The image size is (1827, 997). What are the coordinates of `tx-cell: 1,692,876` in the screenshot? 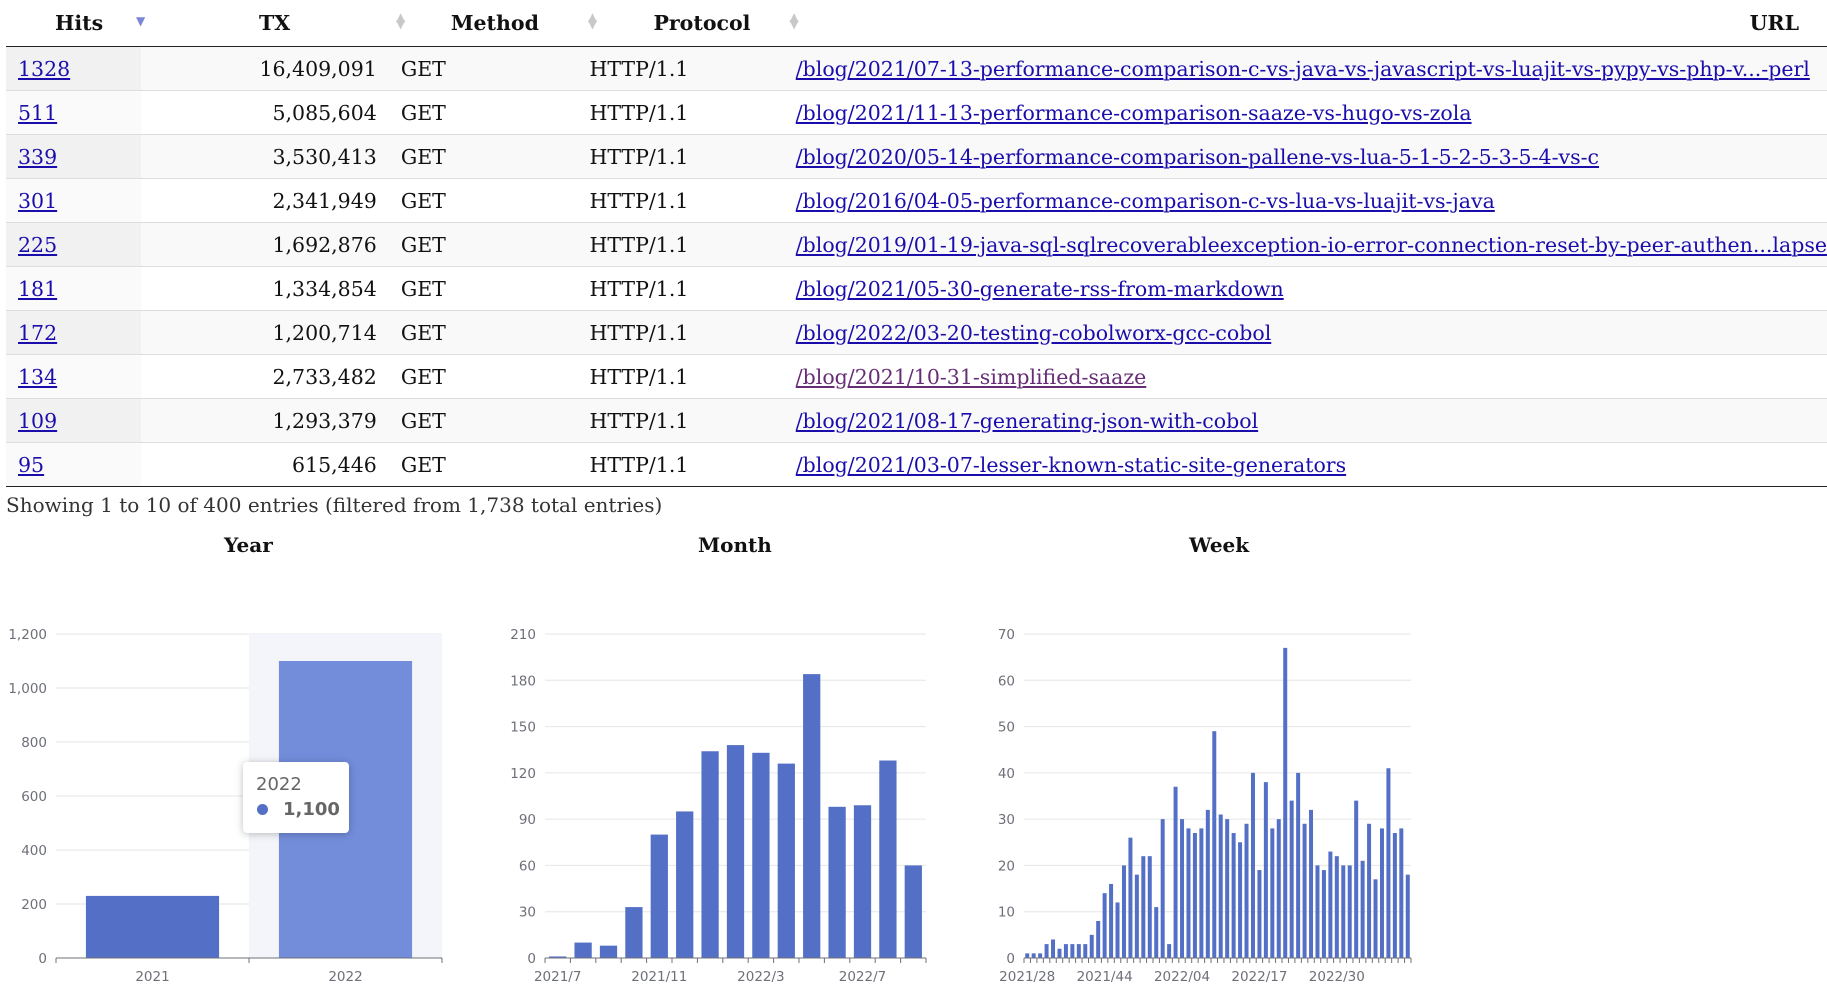 It's located at (270, 244).